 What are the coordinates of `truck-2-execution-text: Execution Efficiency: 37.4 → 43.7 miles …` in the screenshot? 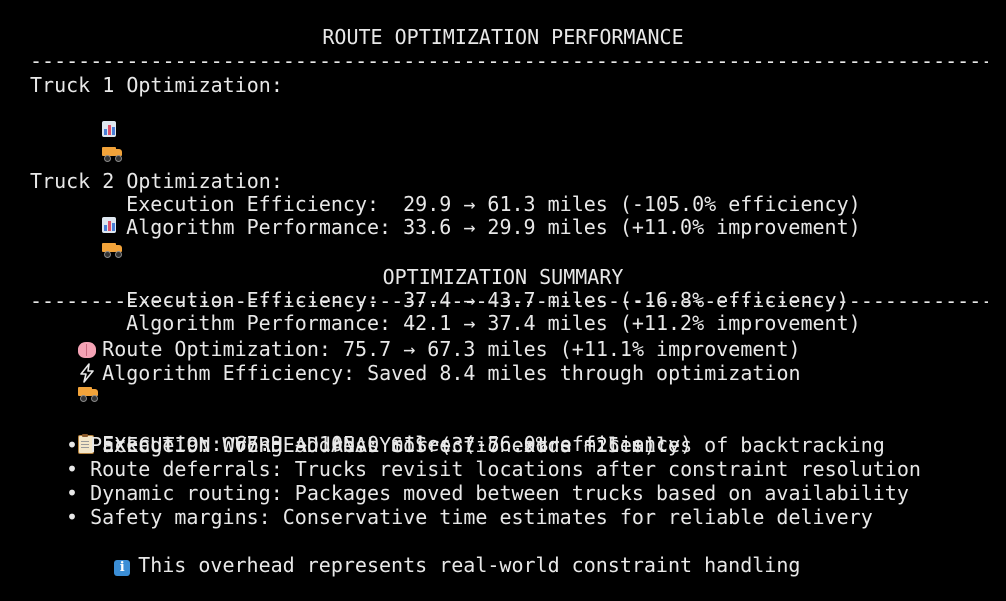 It's located at (487, 300).